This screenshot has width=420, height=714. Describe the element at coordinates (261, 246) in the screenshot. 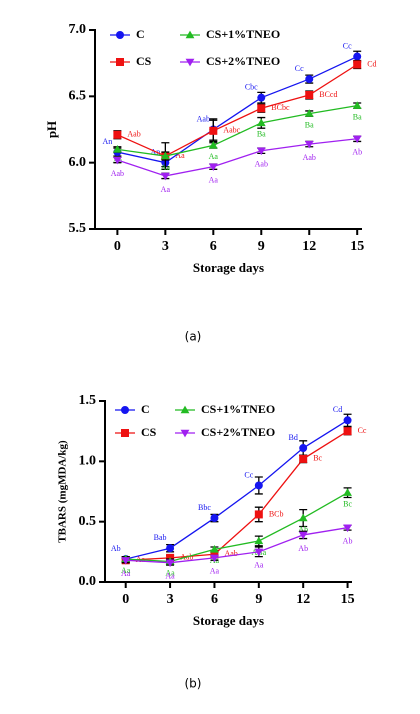

I see `x-tick-label: 9` at that location.